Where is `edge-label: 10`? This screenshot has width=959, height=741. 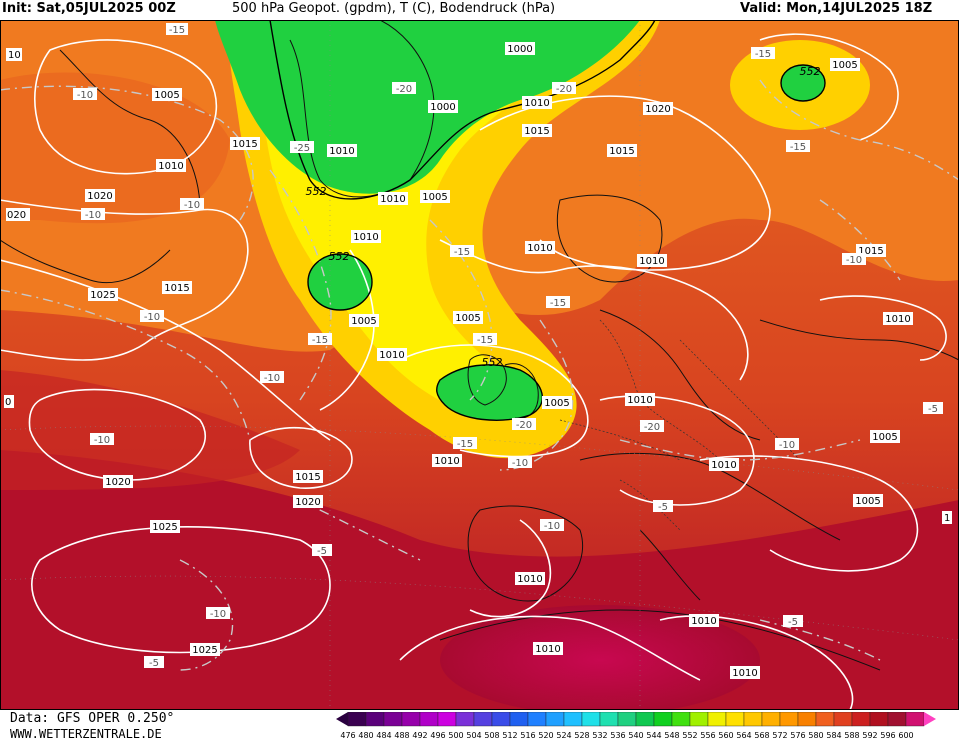
edge-label: 10 is located at coordinates (14, 54).